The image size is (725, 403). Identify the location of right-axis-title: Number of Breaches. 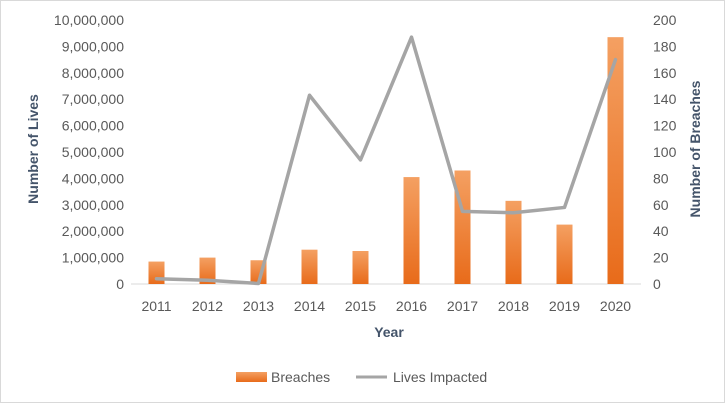
(695, 148).